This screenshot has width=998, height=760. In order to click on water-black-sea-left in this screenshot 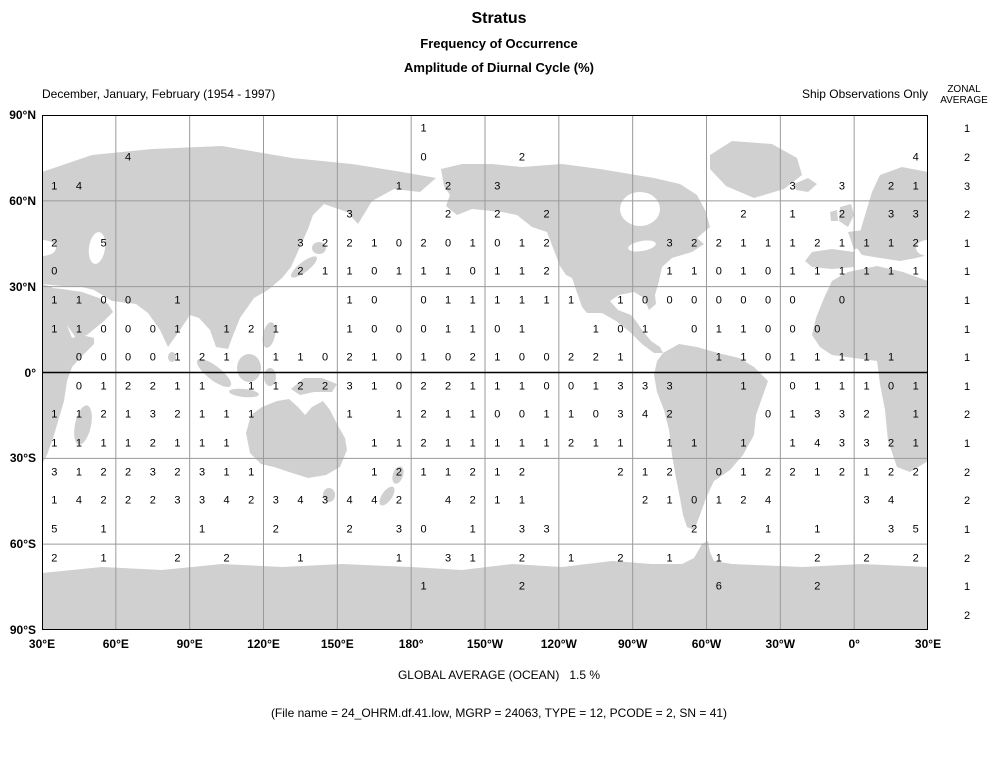, I will do `click(49, 248)`.